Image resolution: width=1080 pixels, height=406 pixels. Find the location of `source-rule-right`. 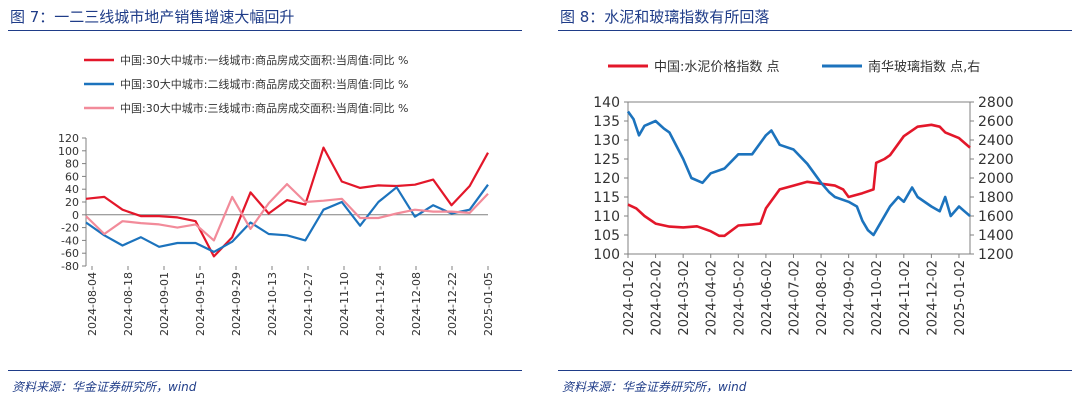

source-rule-right is located at coordinates (815, 370).